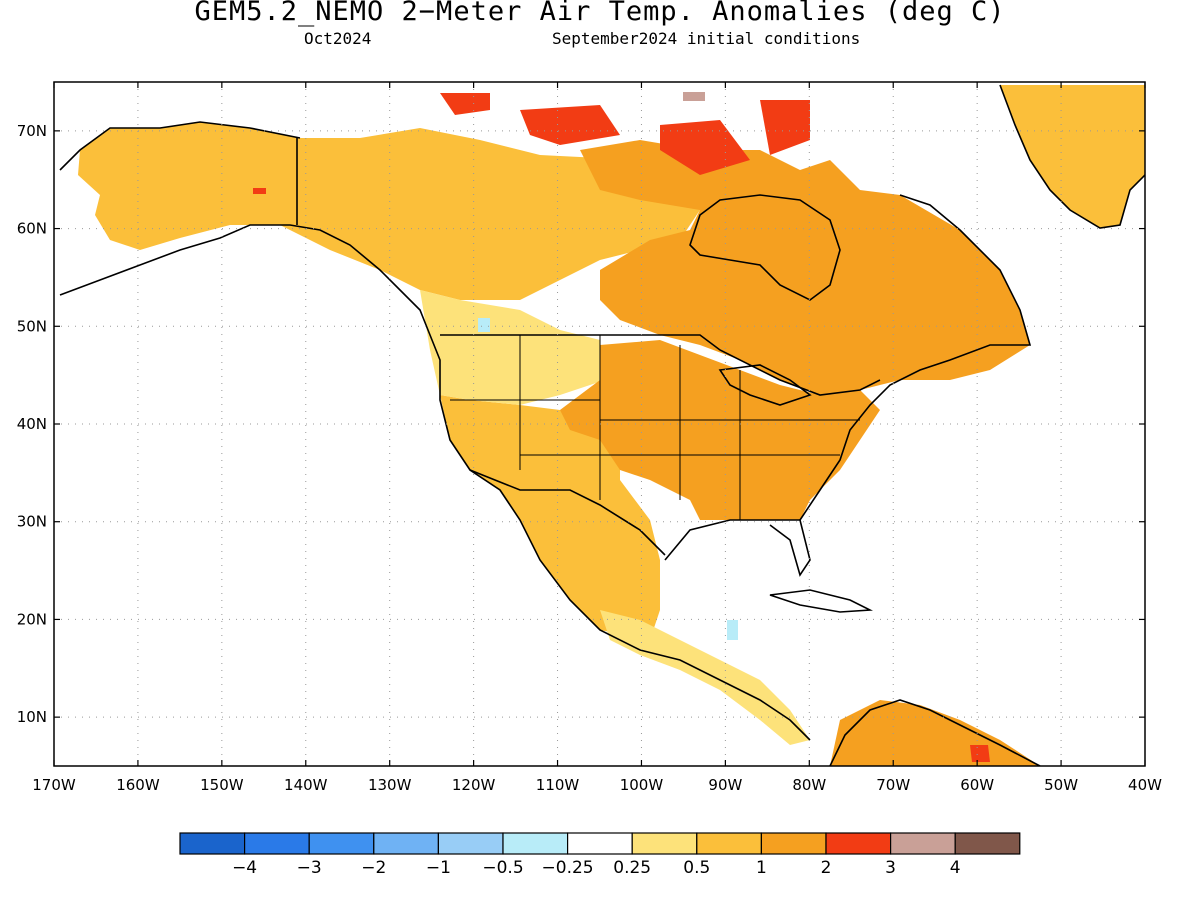 The image size is (1200, 900). I want to click on anomaly-area-northwest, so click(512, 347).